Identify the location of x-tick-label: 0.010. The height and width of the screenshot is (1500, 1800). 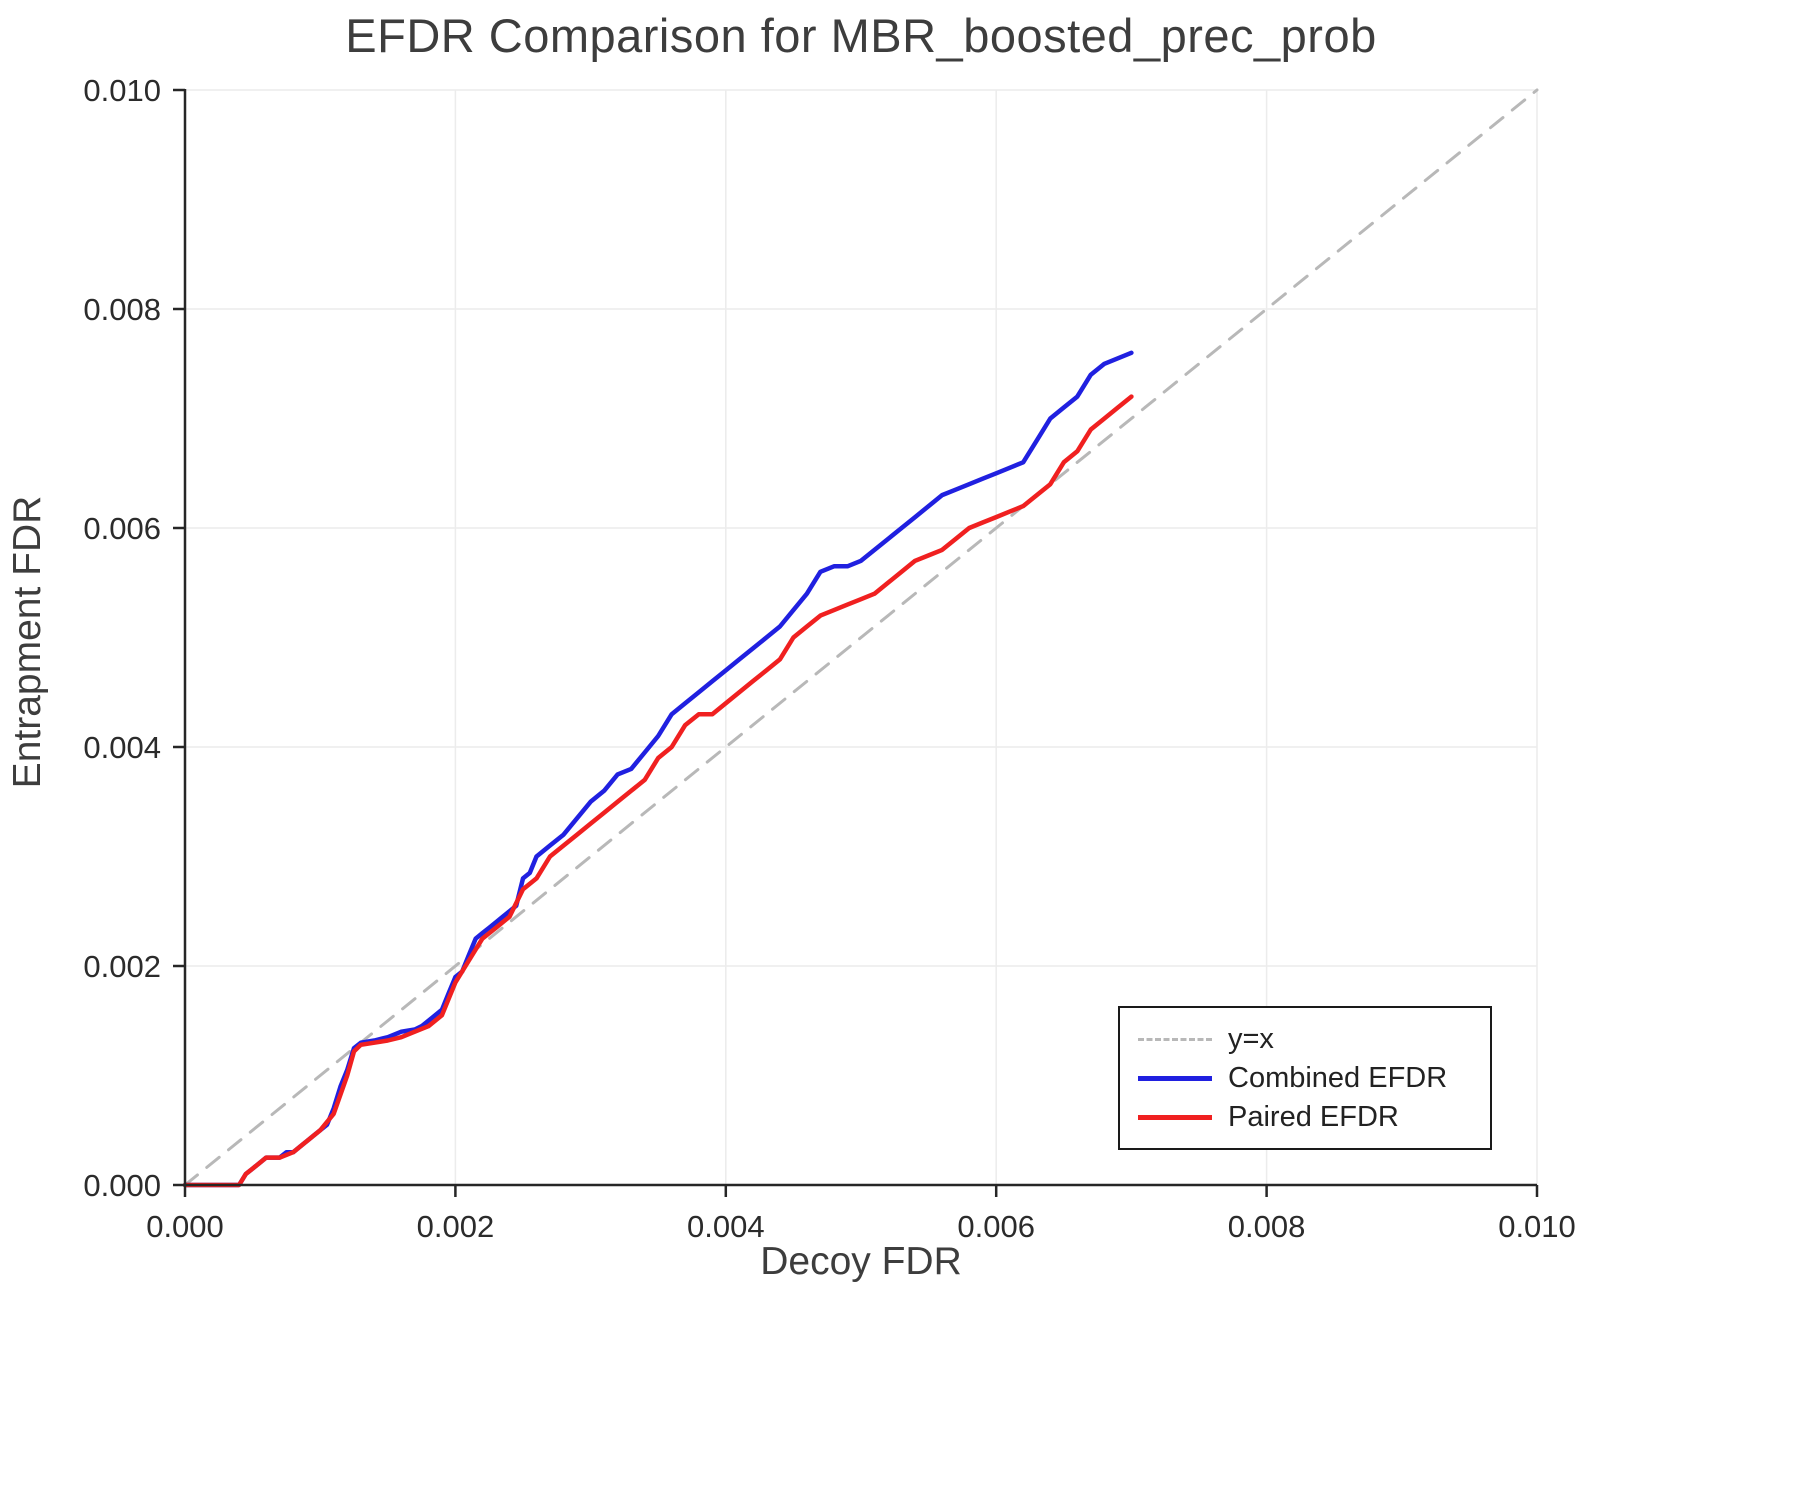
(1537, 1226).